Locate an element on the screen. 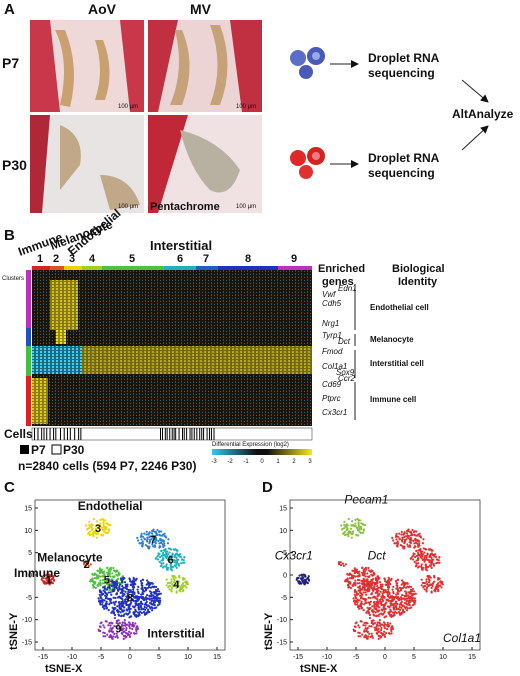  gene-annotation: Col1a1 is located at coordinates (462, 638).